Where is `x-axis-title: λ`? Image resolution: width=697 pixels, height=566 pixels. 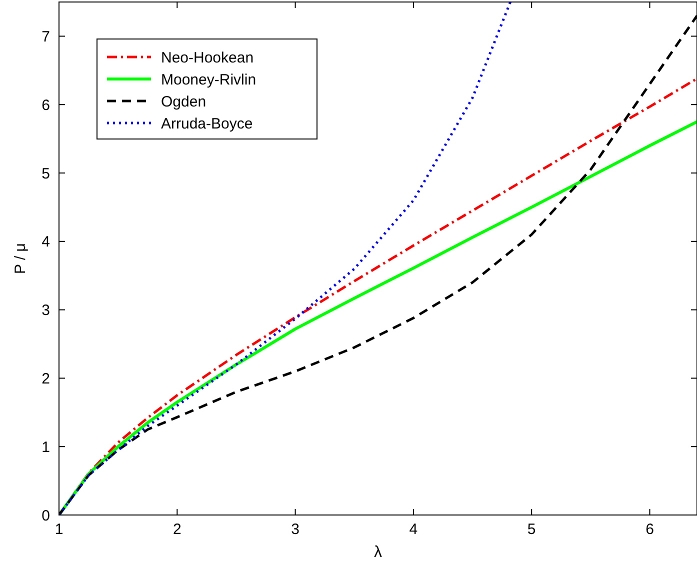
x-axis-title: λ is located at coordinates (378, 552).